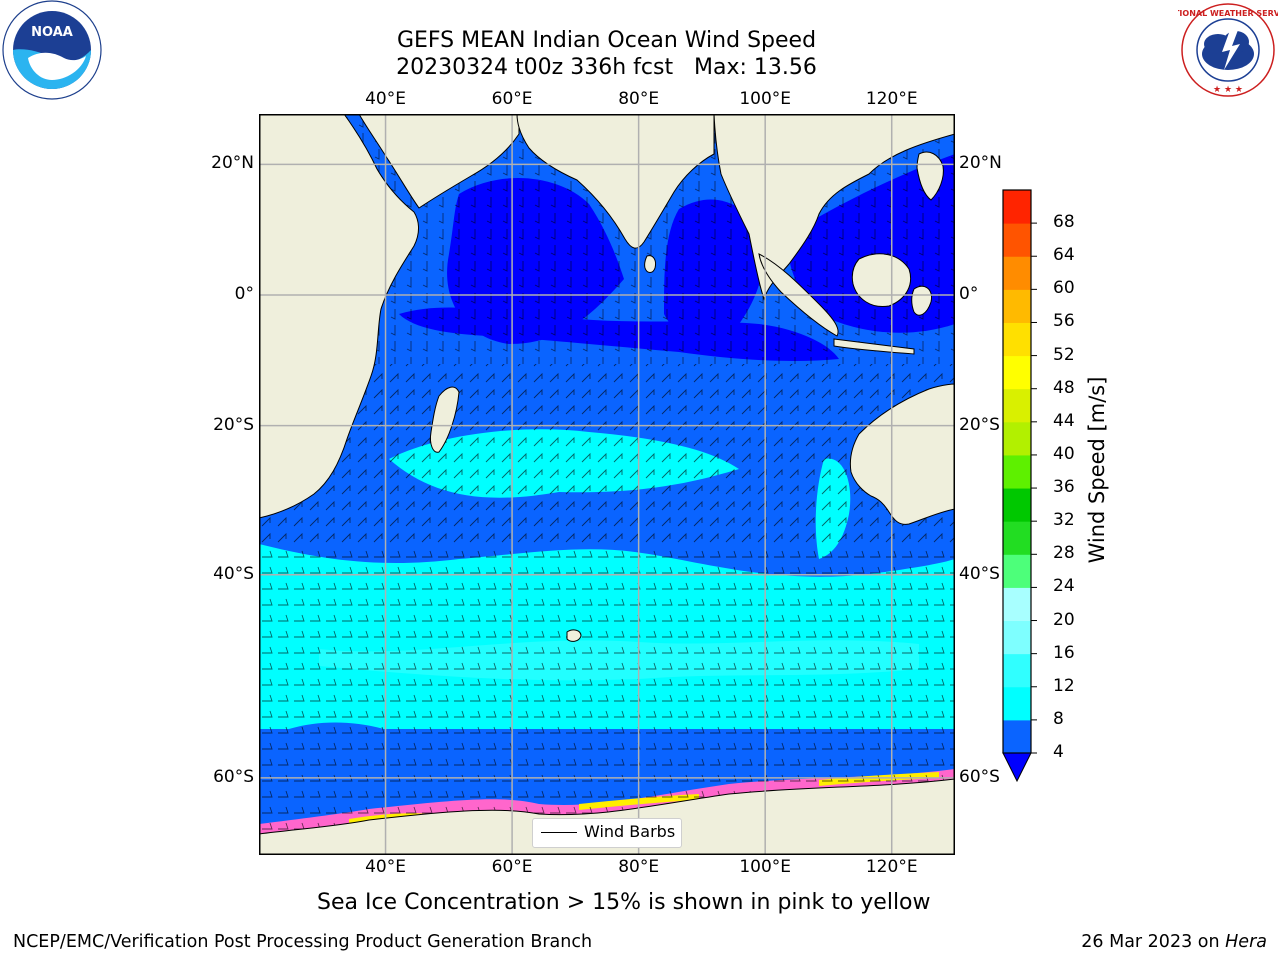 The image size is (1280, 960). Describe the element at coordinates (979, 573) in the screenshot. I see `lat-tick-right-3: 40°S` at that location.